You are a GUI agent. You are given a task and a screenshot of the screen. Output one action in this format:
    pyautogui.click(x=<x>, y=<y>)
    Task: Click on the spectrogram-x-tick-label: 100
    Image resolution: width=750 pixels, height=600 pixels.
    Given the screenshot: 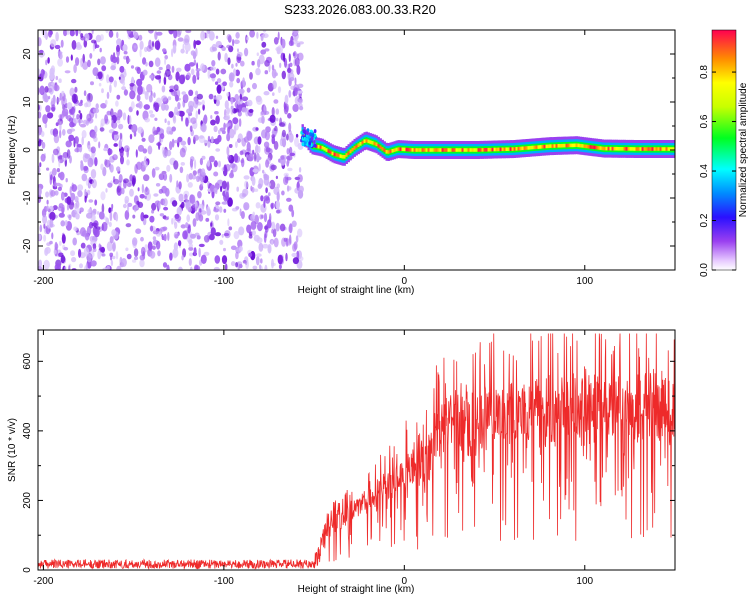 What is the action you would take?
    pyautogui.click(x=584, y=281)
    